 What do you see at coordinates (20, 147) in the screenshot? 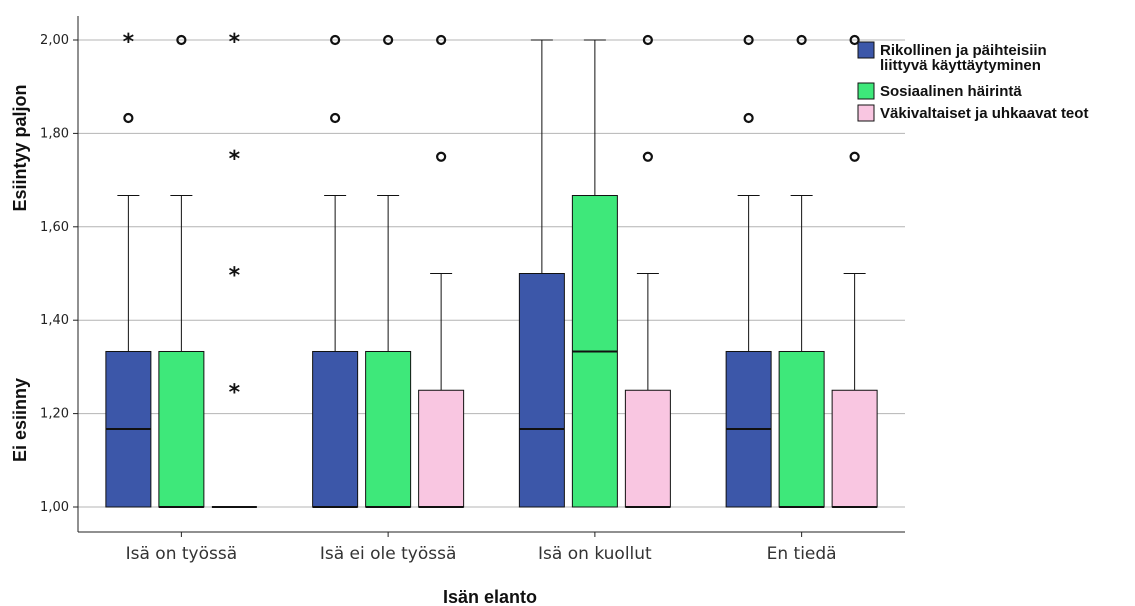
I see `y-axis-label-top: Esiintyy paljon` at bounding box center [20, 147].